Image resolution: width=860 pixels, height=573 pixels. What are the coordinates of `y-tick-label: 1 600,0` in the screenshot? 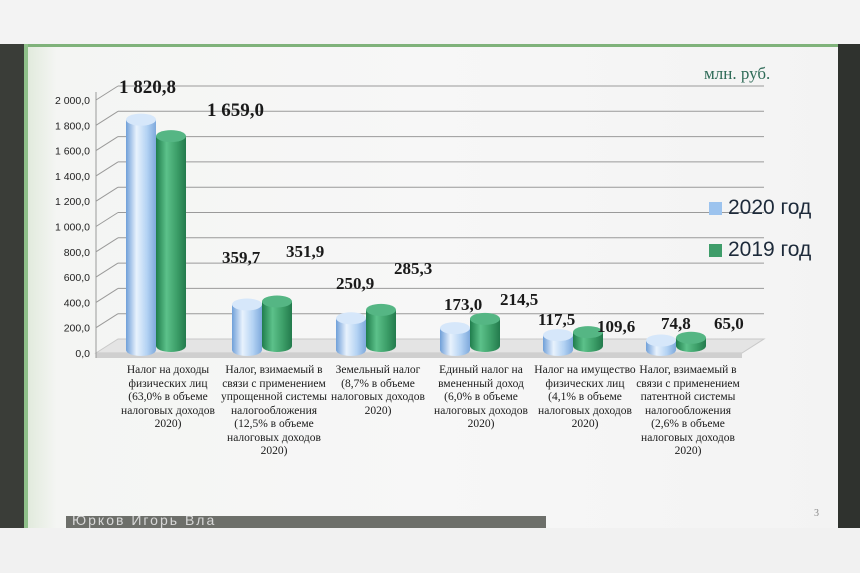 It's located at (72, 152).